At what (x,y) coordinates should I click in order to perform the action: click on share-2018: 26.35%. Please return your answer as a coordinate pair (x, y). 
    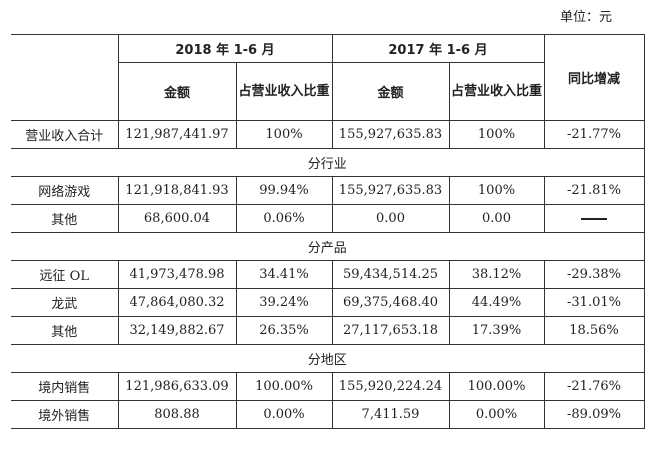
    Looking at the image, I should click on (284, 330).